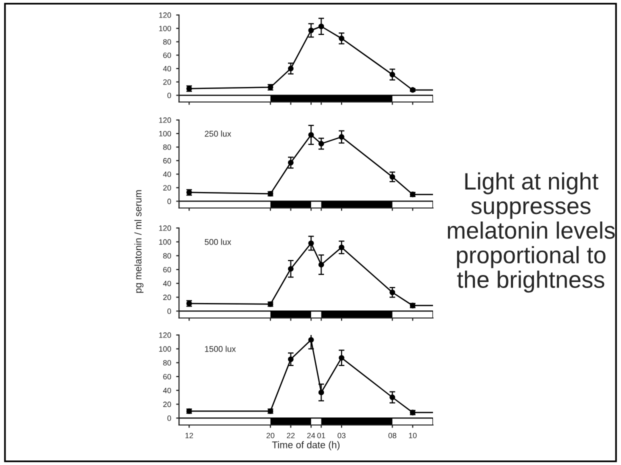  What do you see at coordinates (531, 232) in the screenshot?
I see `text: Light at night suppresses melatonin levels proportional to the brightness` at bounding box center [531, 232].